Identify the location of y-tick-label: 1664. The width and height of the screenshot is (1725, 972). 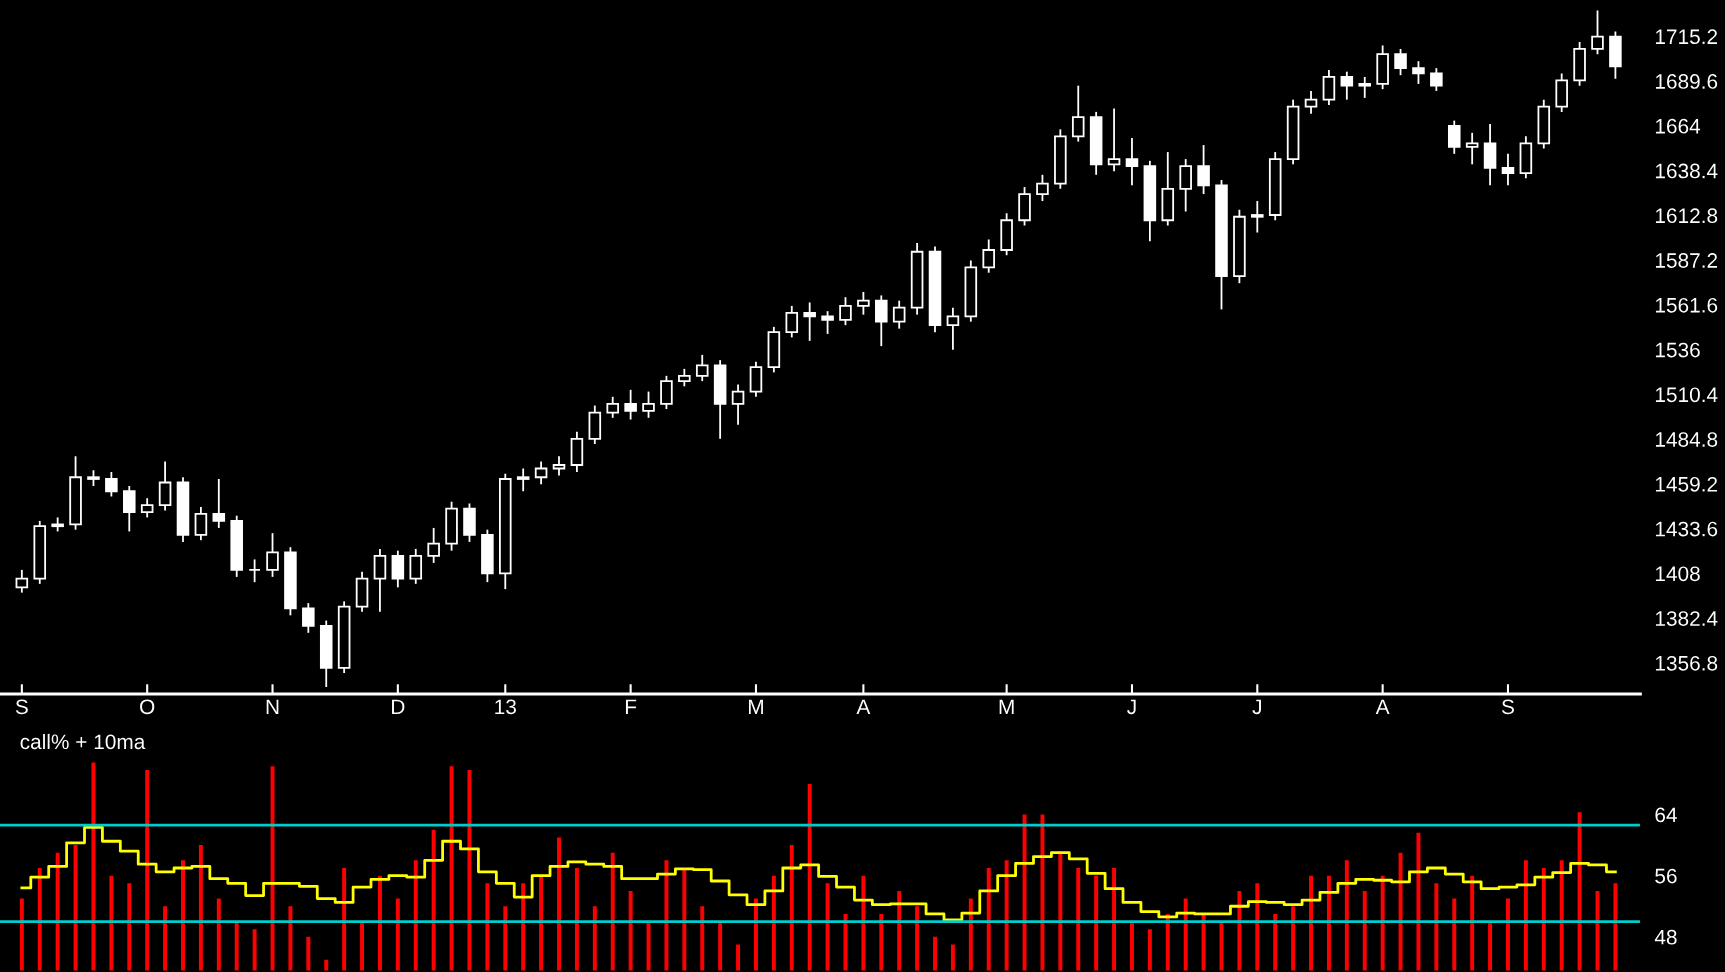
(1678, 126).